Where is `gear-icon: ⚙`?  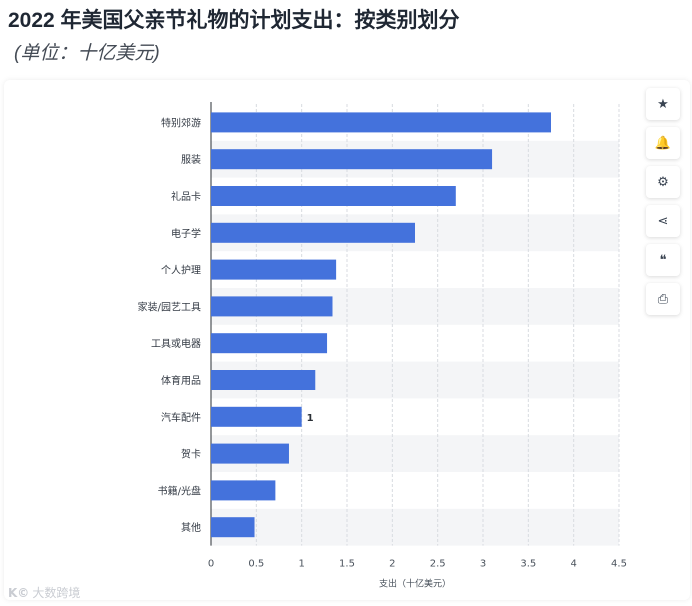 gear-icon: ⚙ is located at coordinates (663, 182).